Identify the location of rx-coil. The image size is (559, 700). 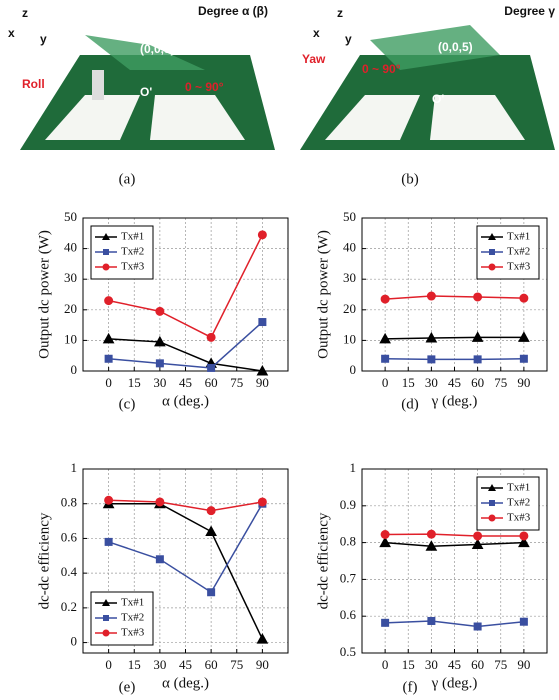
(435, 47).